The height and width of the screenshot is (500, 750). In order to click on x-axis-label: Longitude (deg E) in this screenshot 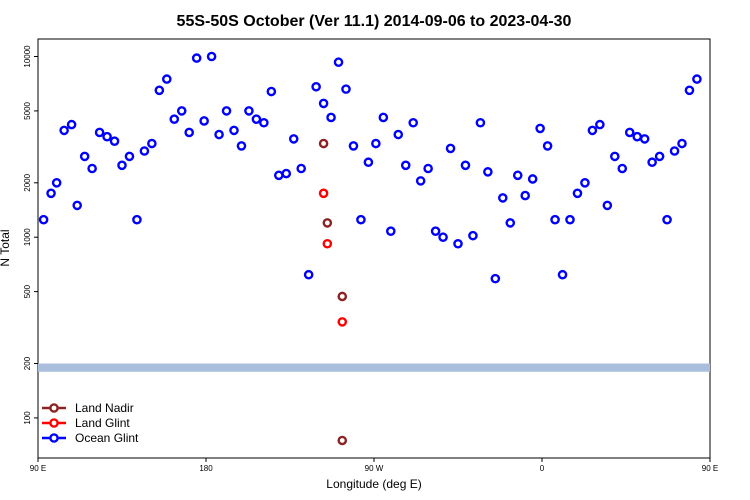, I will do `click(373, 484)`.